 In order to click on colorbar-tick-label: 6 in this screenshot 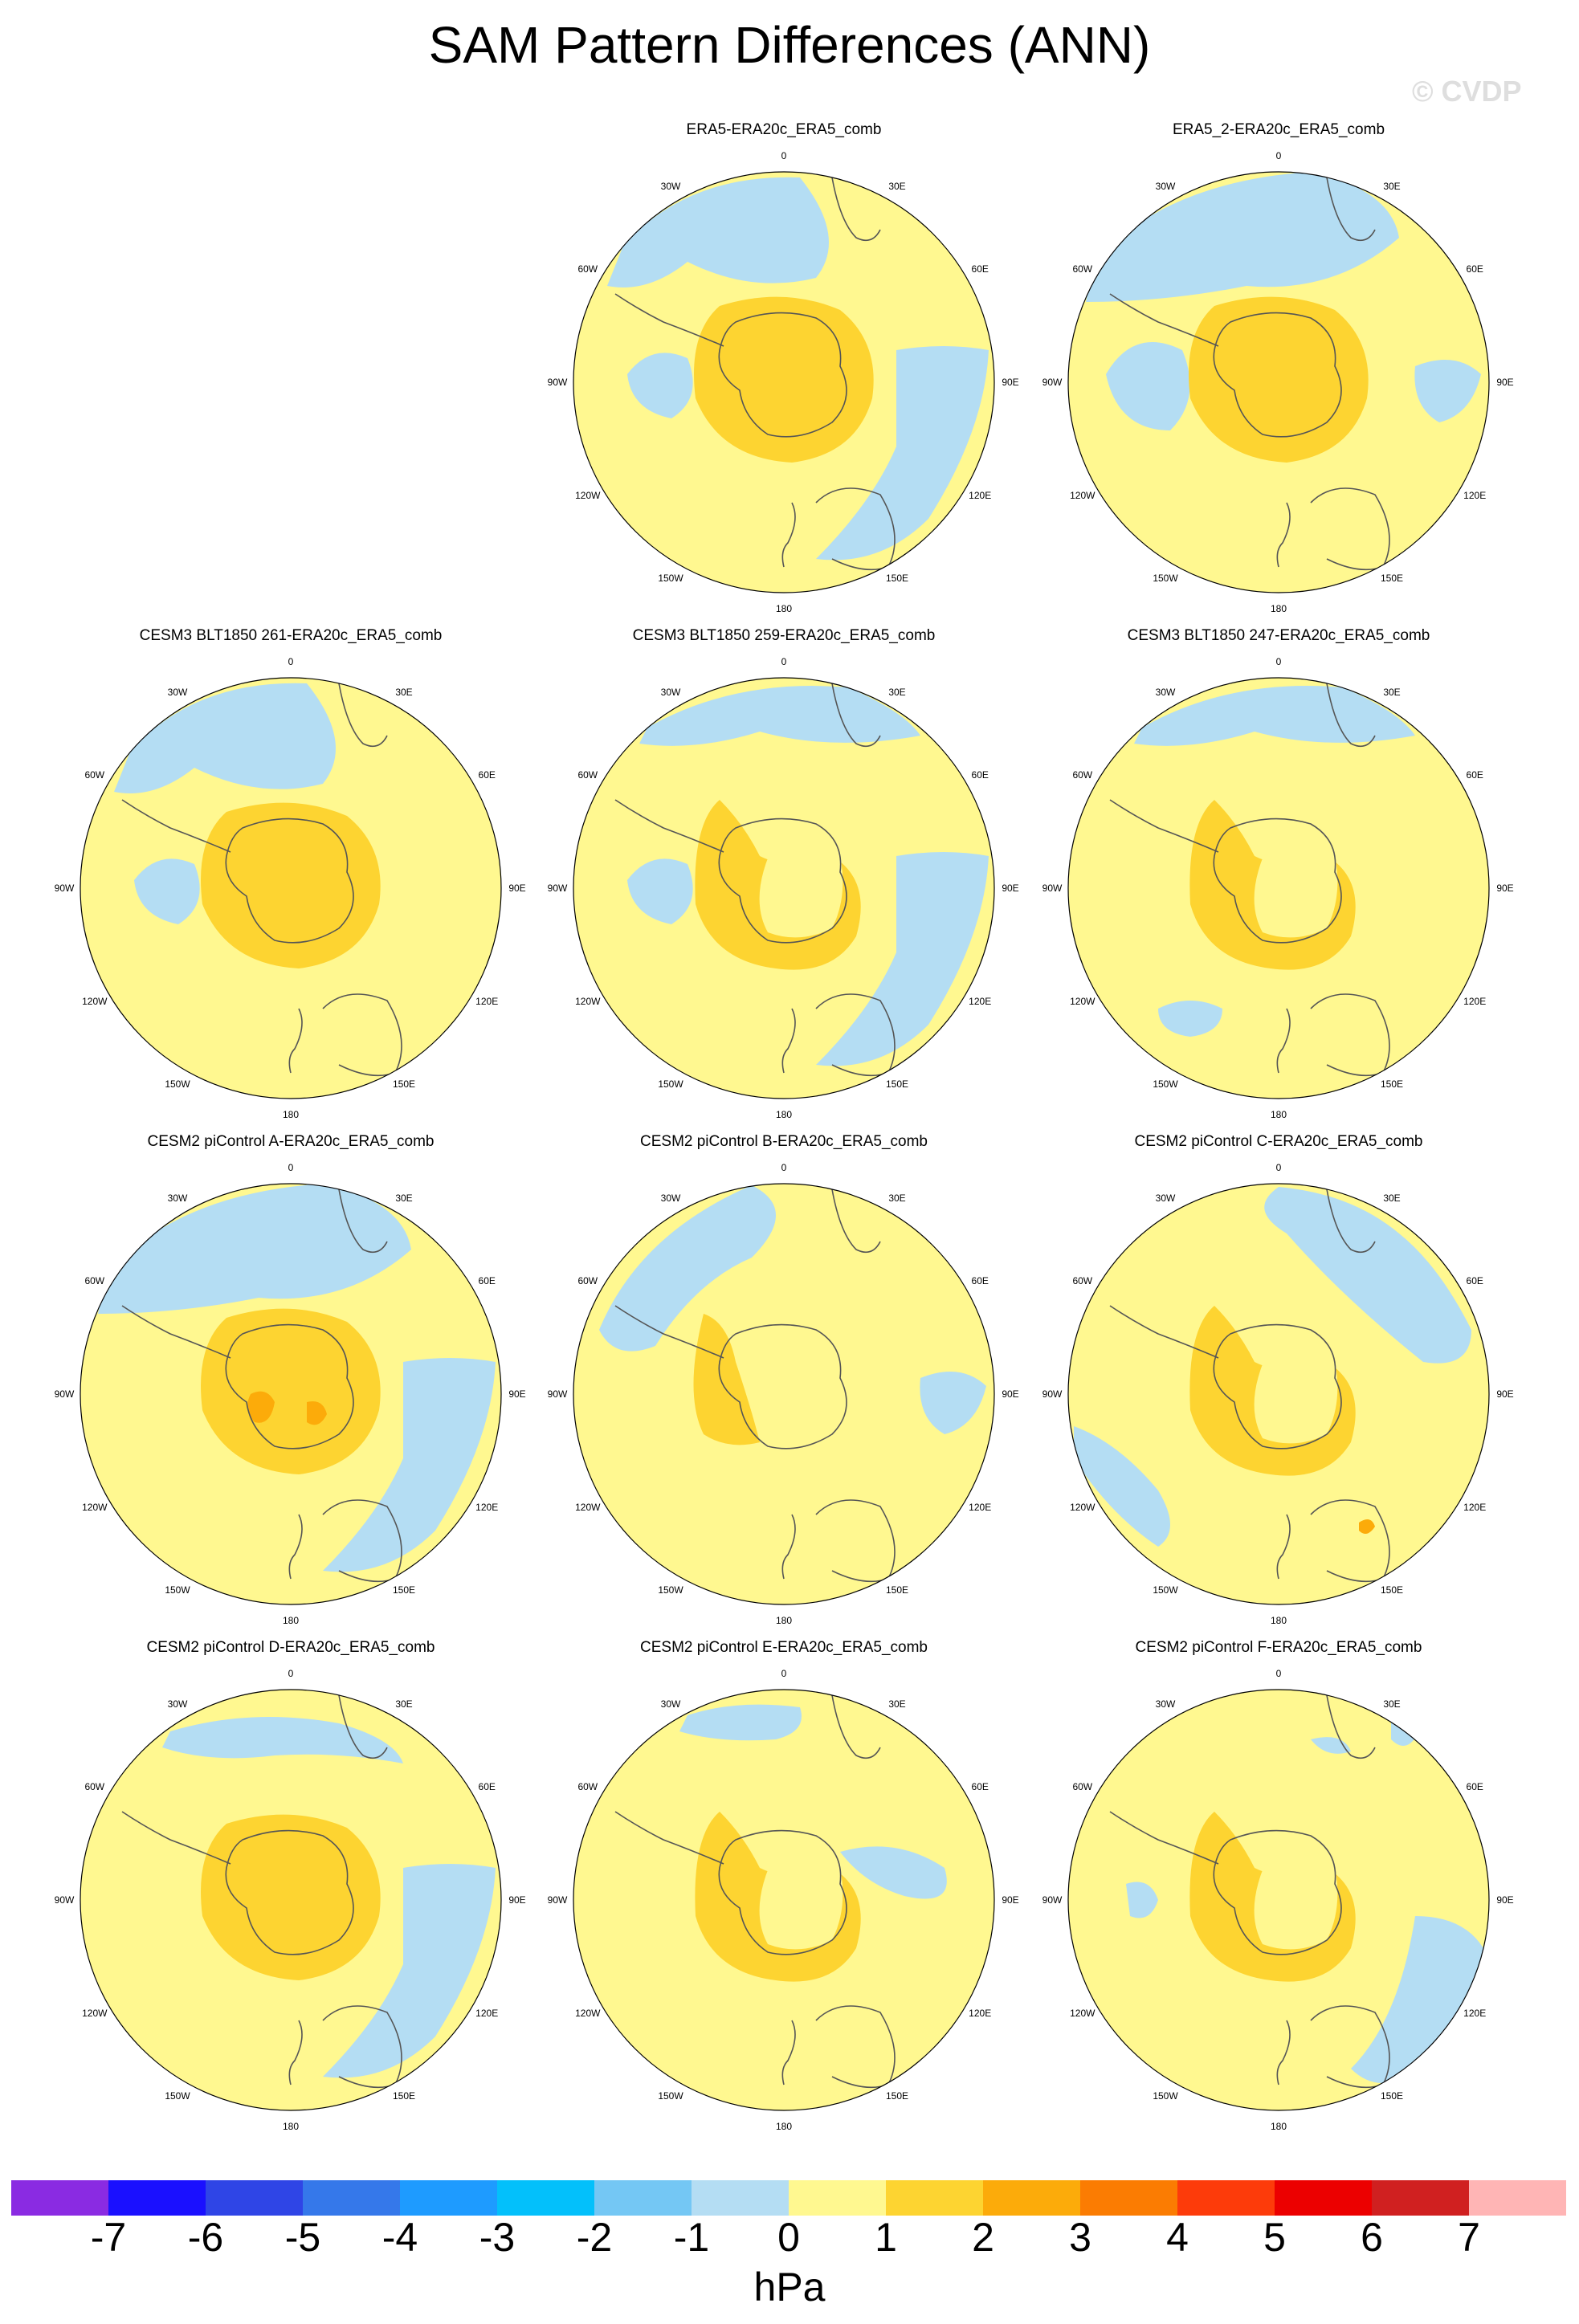, I will do `click(1372, 2237)`.